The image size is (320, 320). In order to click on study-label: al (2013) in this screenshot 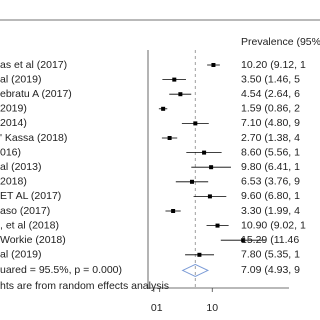, I will do `click(20, 167)`.